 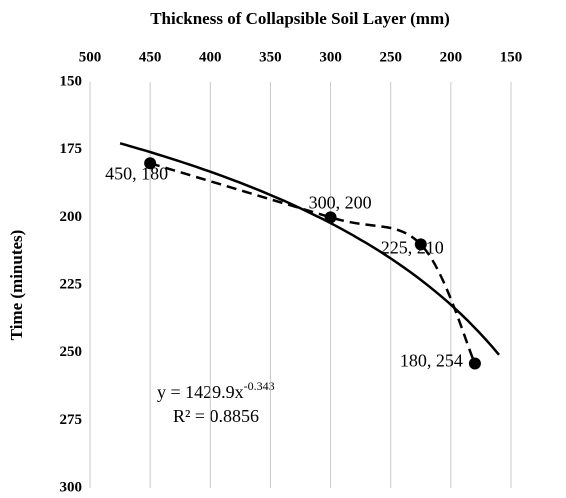 I want to click on y-tick-label: 175, so click(x=71, y=149).